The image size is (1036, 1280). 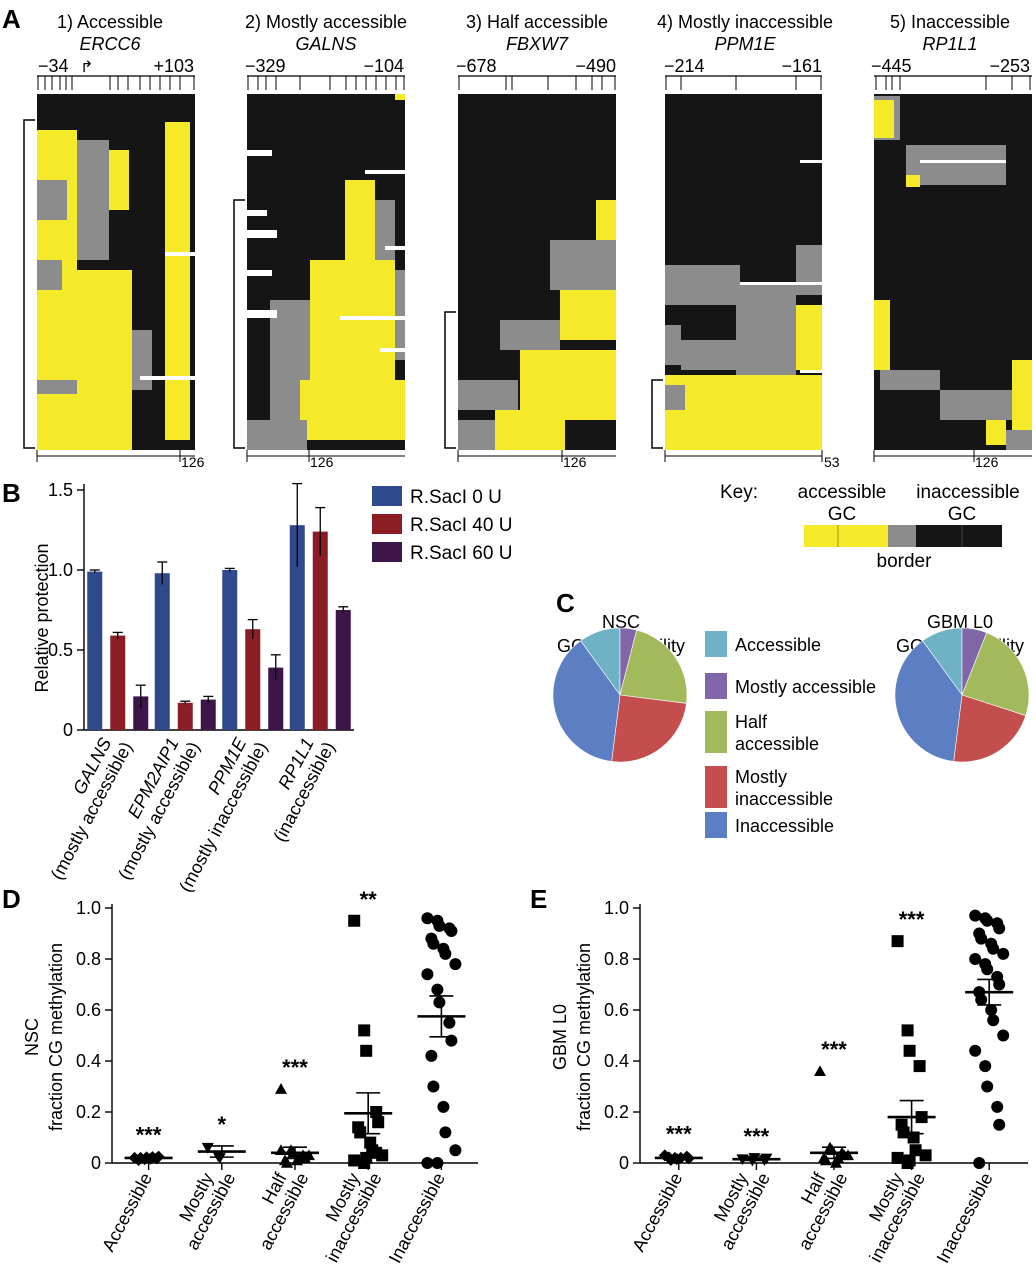 I want to click on map-title: 2) Mostly accessible, so click(x=326, y=22).